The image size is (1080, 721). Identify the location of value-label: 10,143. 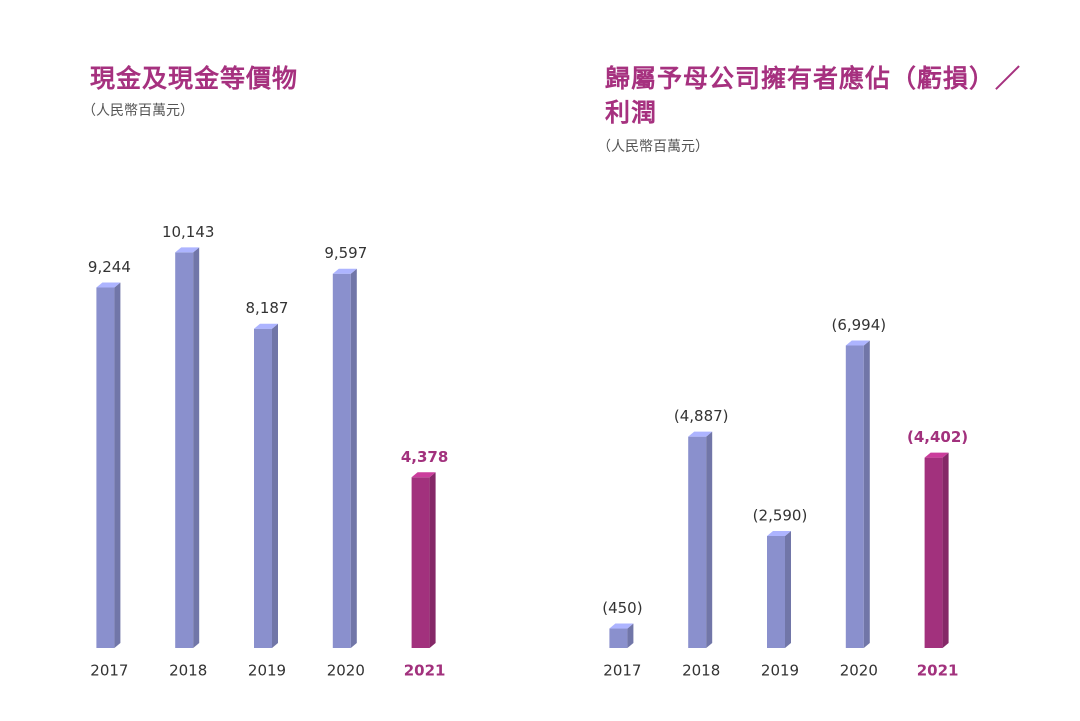
(188, 232).